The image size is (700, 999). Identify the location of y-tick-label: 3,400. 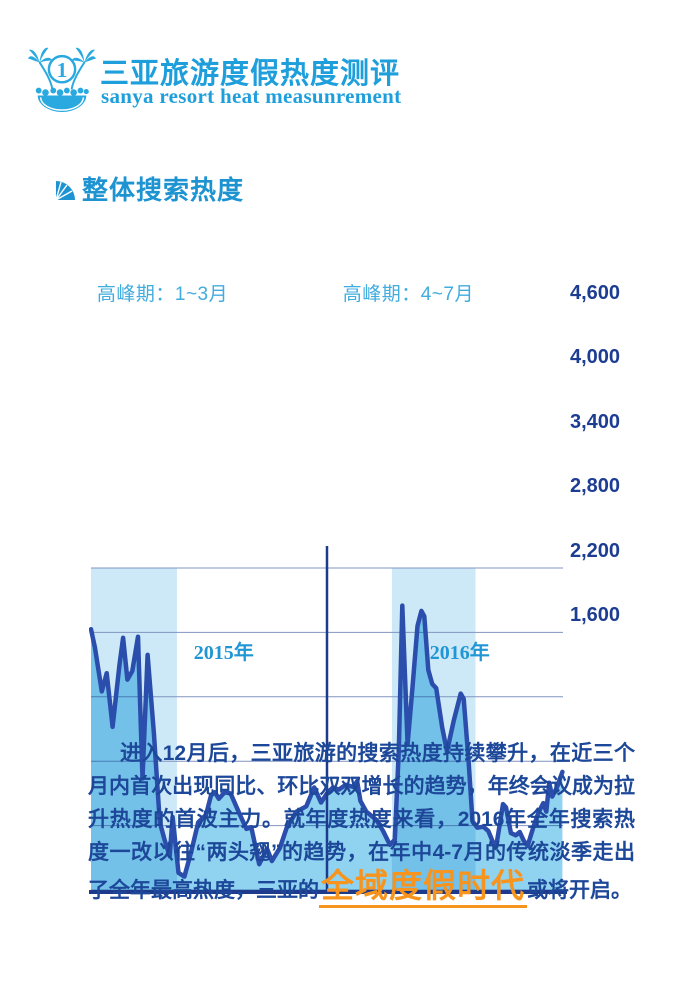
(595, 421).